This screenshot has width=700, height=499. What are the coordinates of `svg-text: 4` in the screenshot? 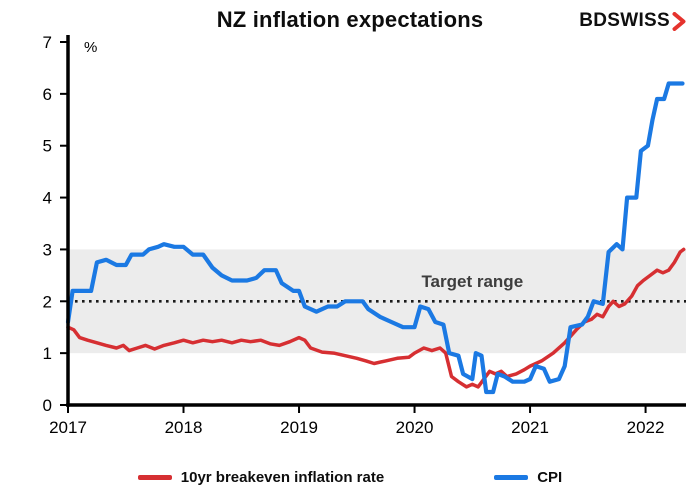 It's located at (47, 198).